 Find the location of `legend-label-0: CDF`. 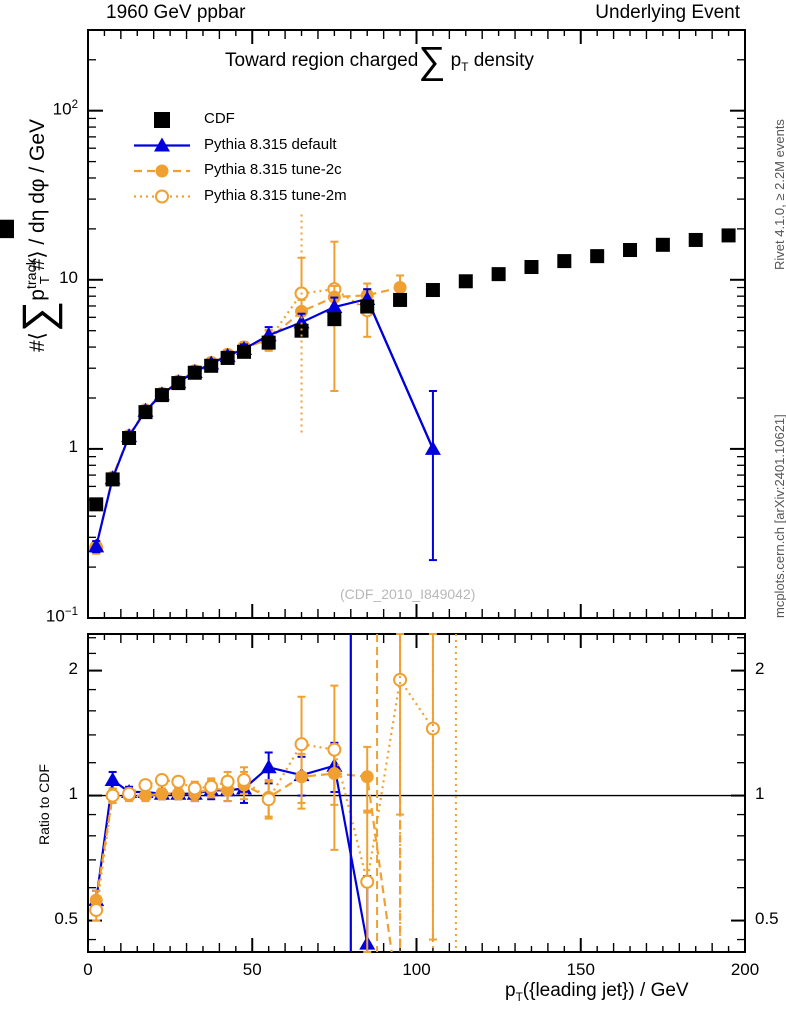

legend-label-0: CDF is located at coordinates (219, 118).